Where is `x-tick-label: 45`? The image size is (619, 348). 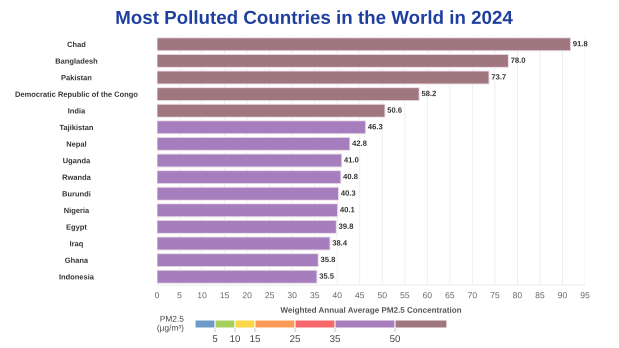
x-tick-label: 45 is located at coordinates (359, 295).